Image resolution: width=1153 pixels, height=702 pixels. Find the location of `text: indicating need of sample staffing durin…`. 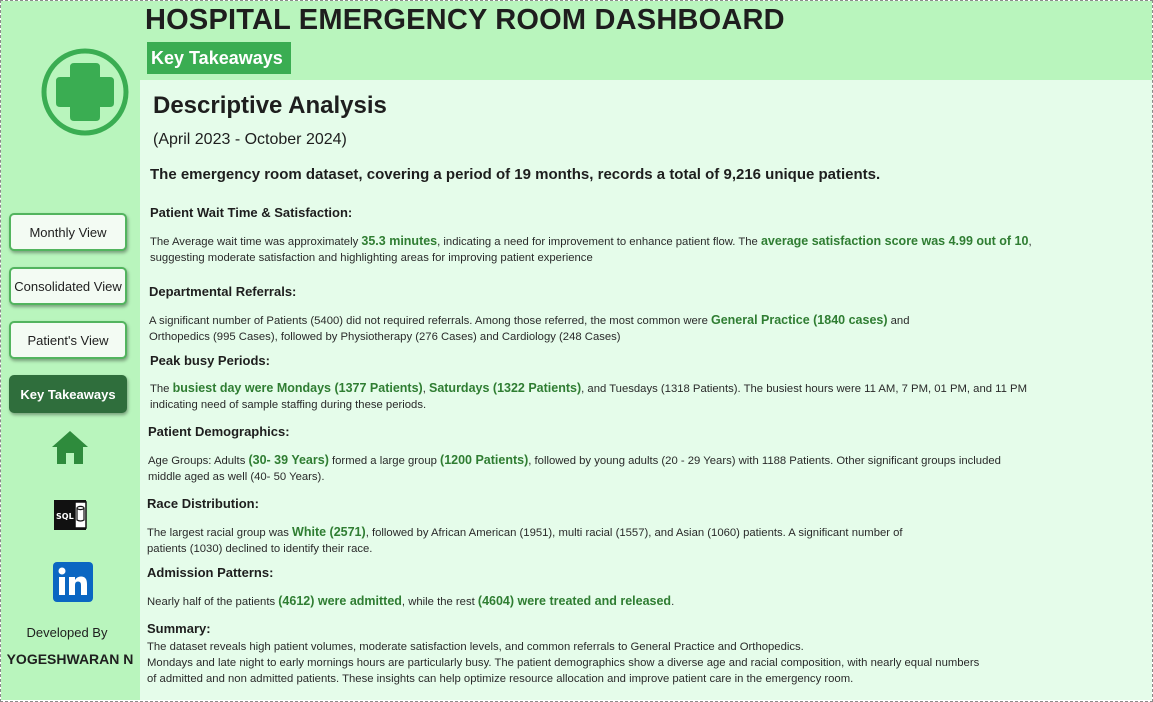

text: indicating need of sample staffing durin… is located at coordinates (288, 405).